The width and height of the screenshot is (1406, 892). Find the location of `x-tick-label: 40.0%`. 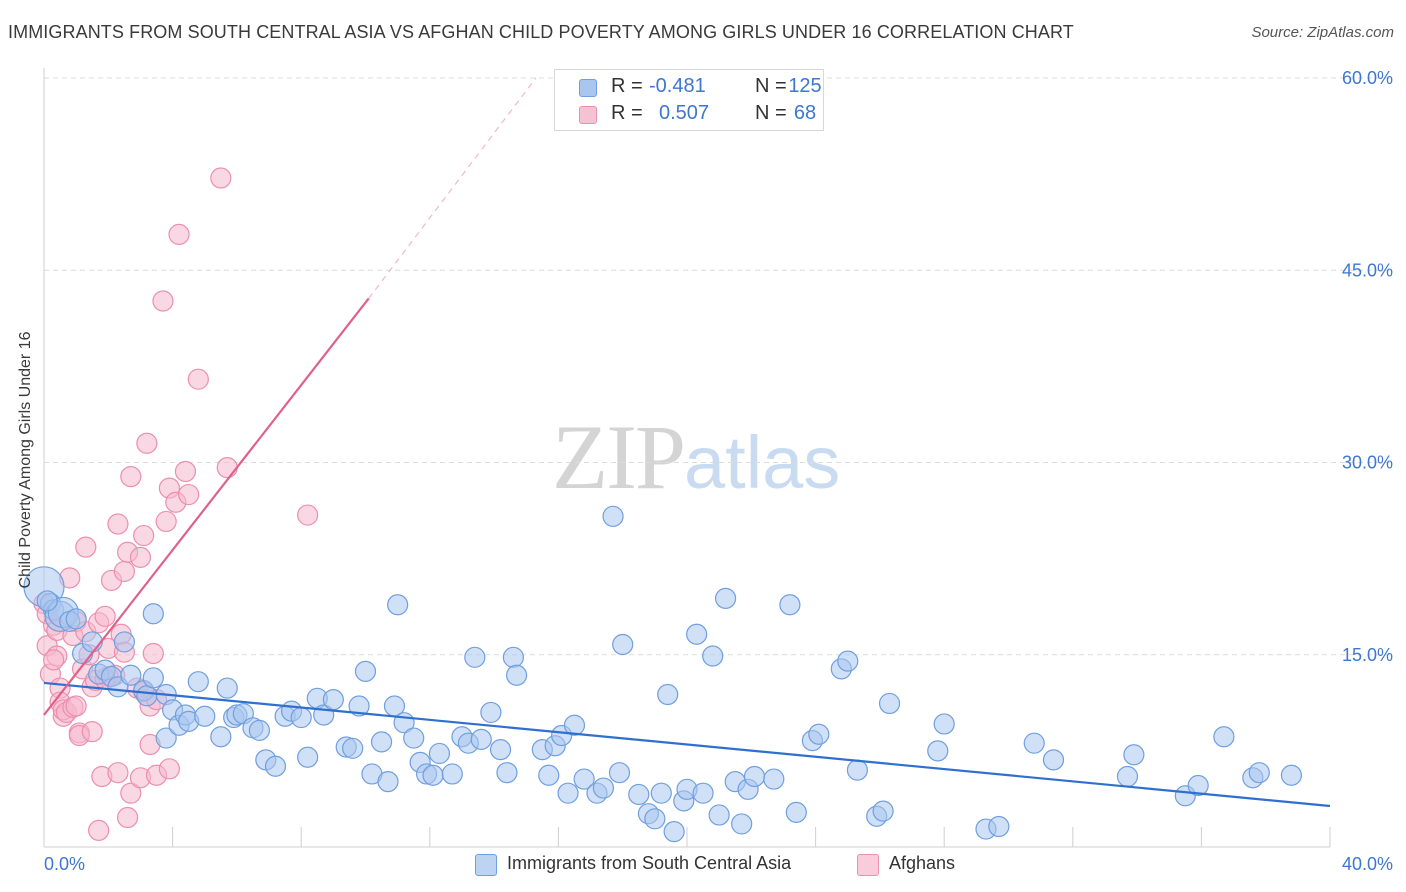

x-tick-label: 40.0% is located at coordinates (1367, 864).